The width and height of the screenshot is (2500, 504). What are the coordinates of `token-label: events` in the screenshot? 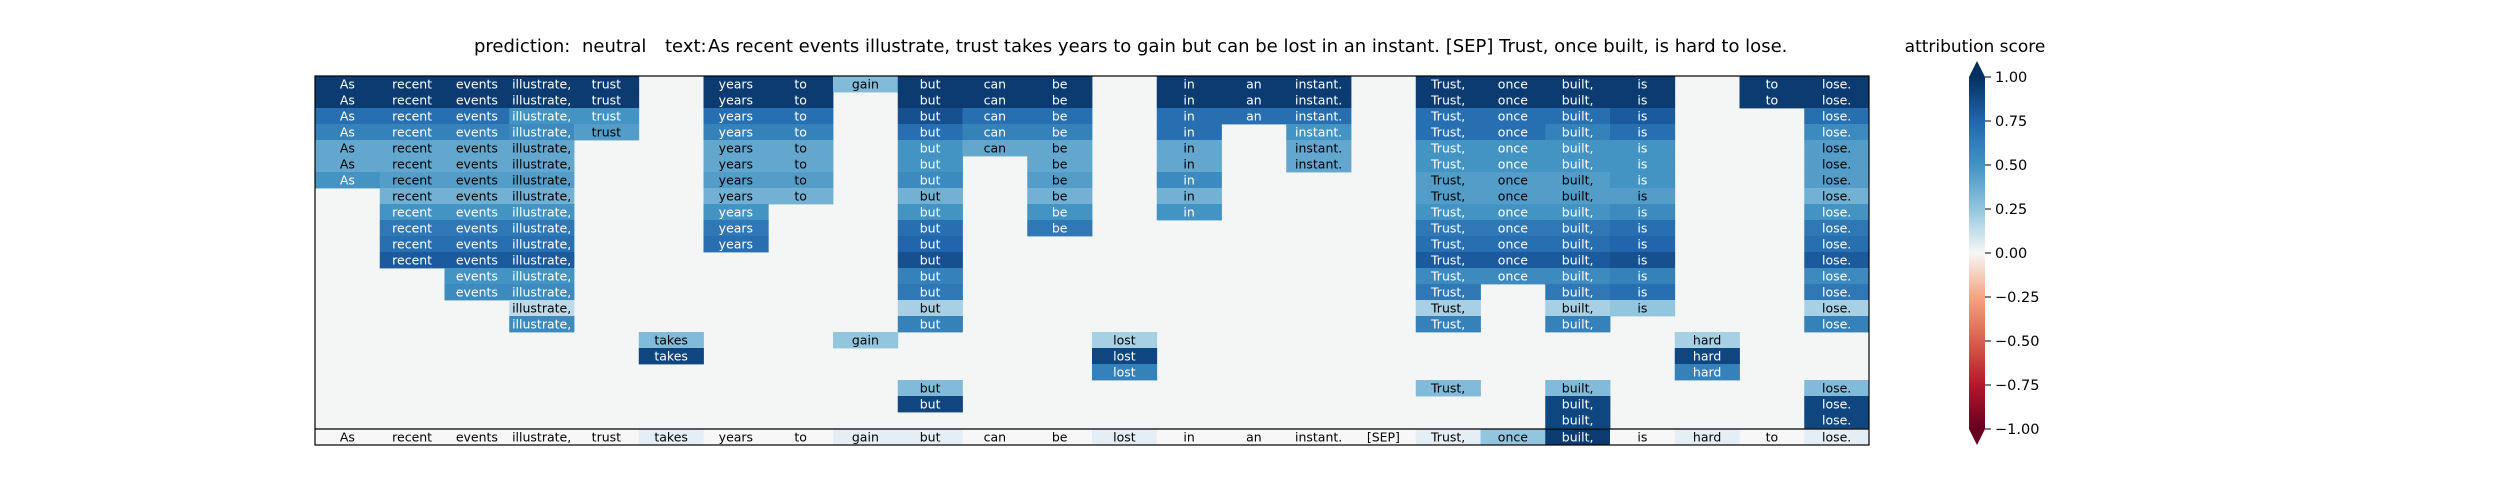 It's located at (477, 437).